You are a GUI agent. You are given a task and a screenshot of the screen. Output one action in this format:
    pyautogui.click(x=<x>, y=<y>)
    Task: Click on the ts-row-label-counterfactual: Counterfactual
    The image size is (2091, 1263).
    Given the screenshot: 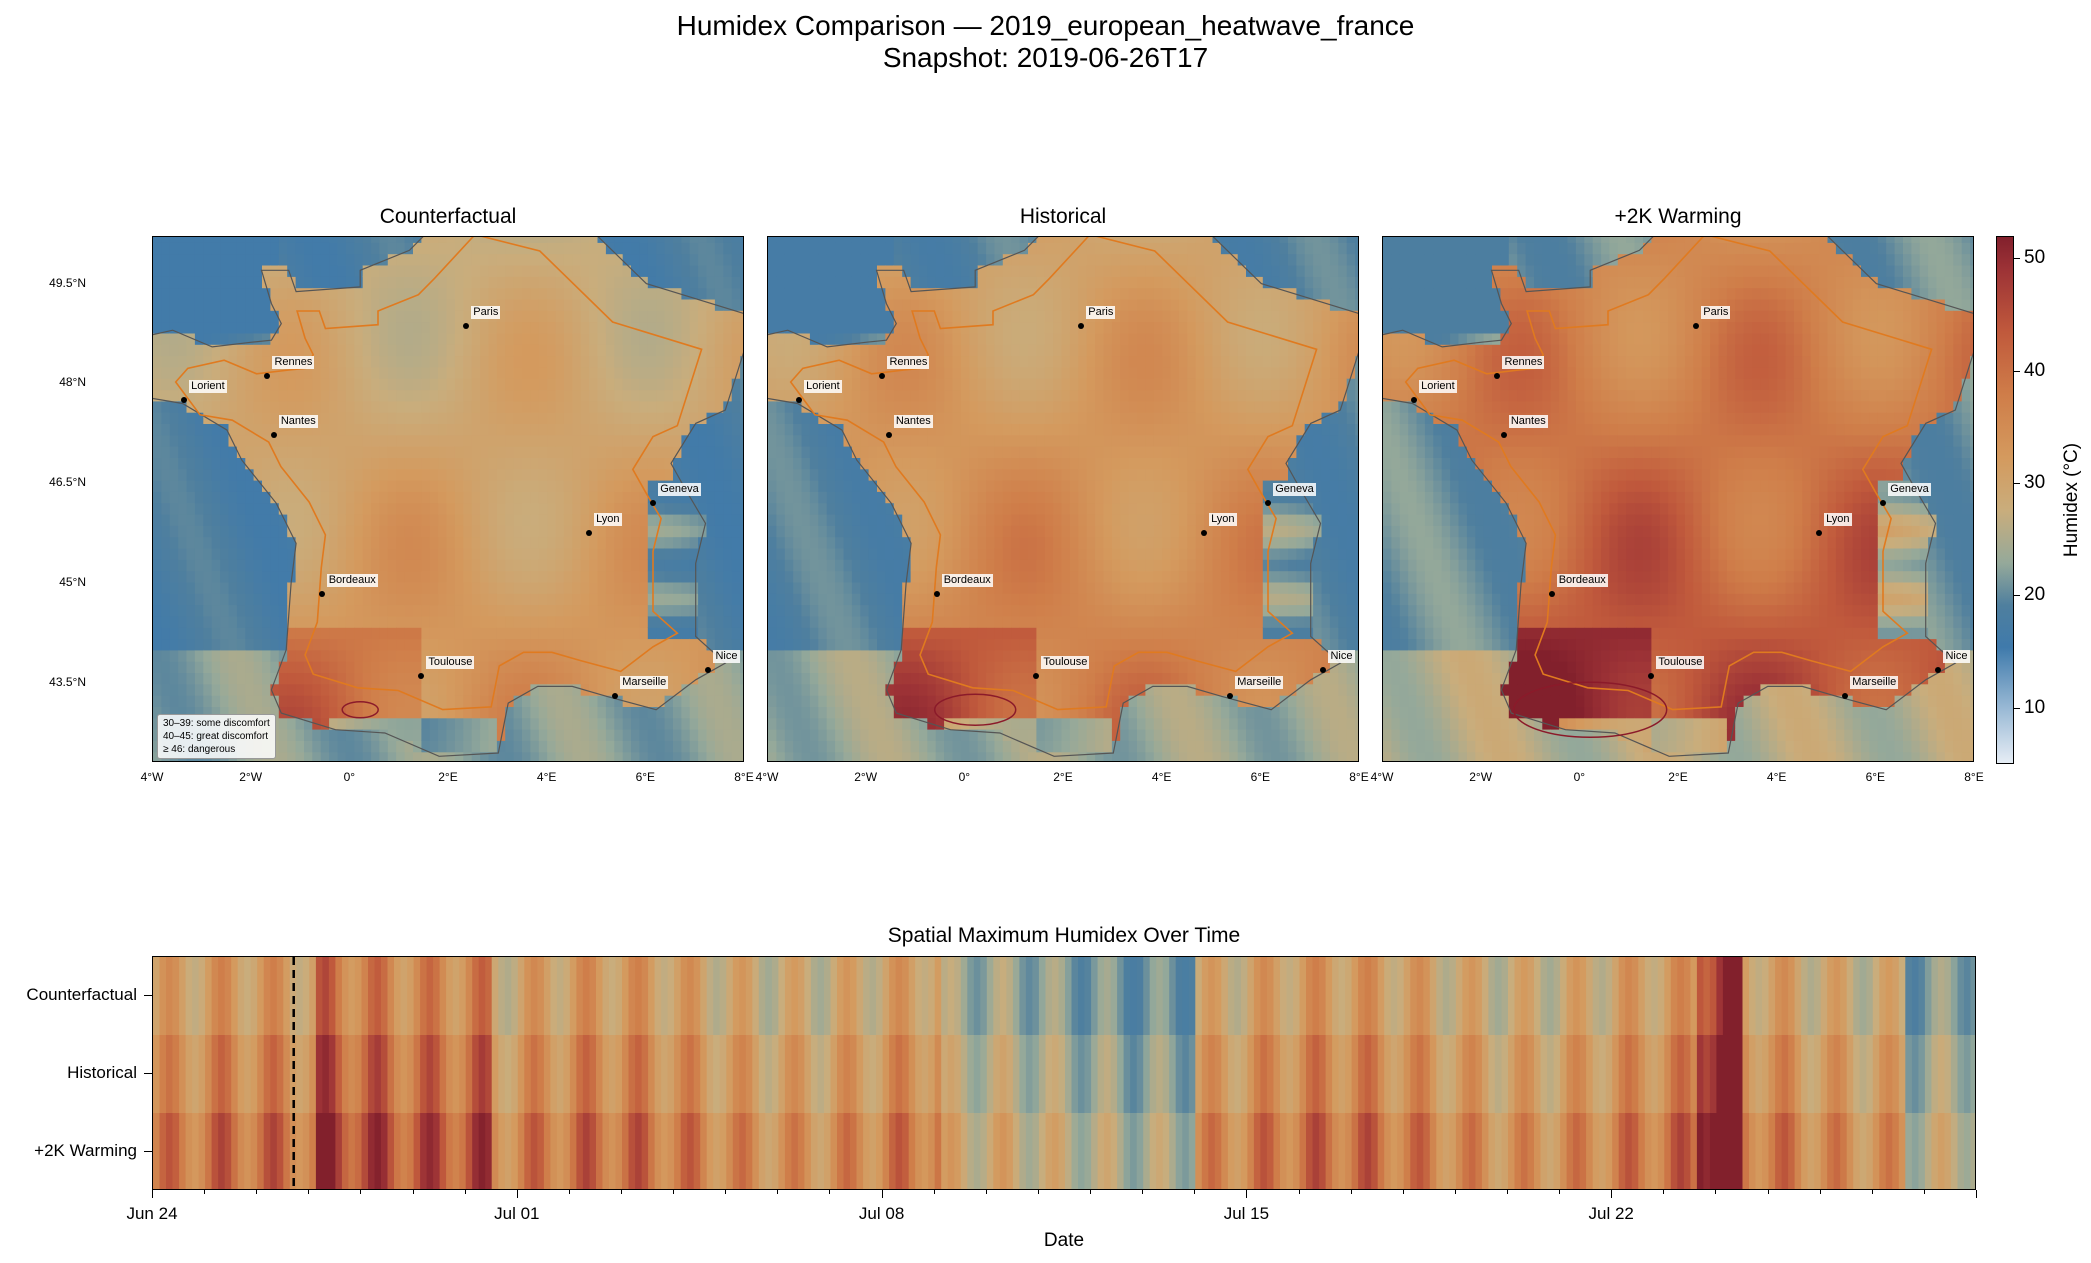 What is the action you would take?
    pyautogui.click(x=81, y=994)
    